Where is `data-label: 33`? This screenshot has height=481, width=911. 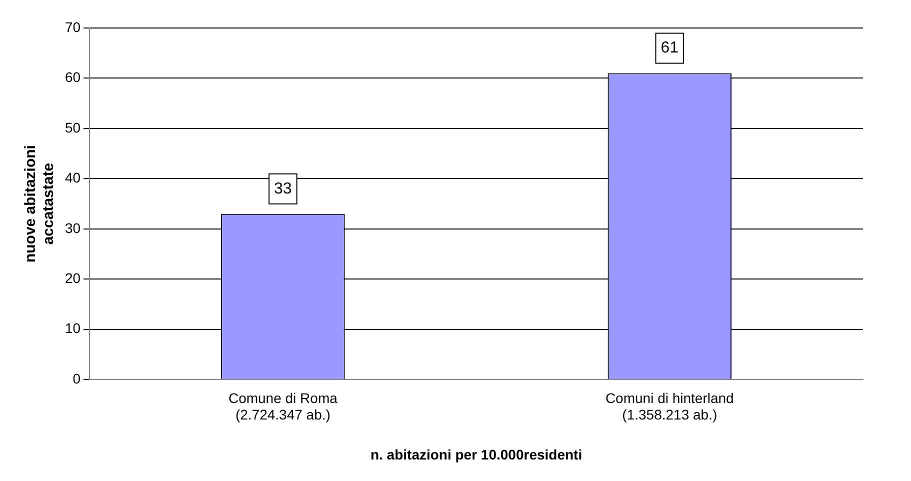
data-label: 33 is located at coordinates (283, 189).